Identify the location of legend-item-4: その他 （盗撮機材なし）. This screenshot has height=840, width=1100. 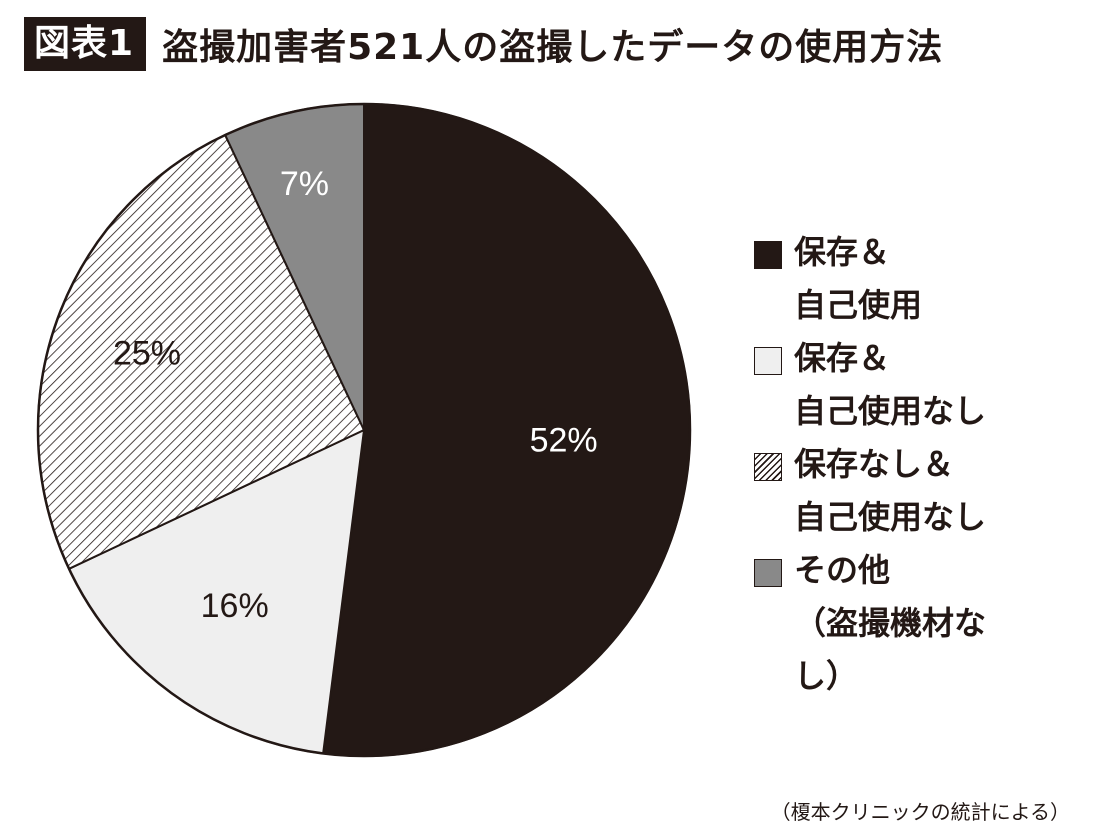
(919, 626).